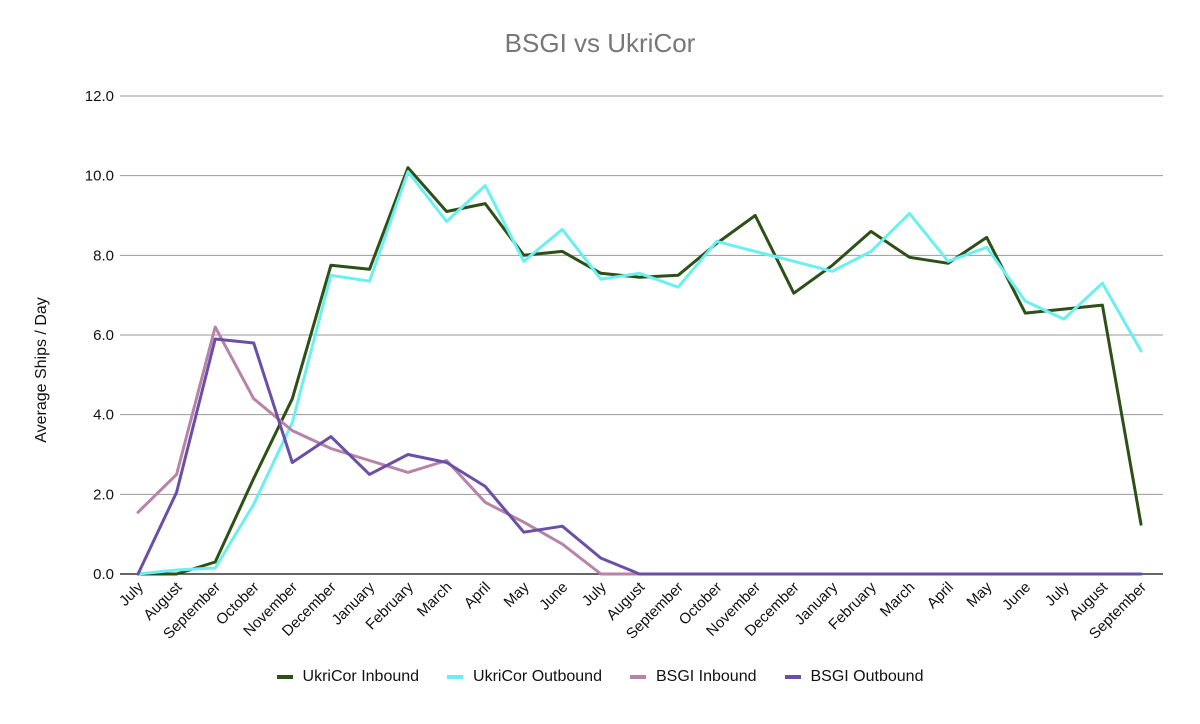 The height and width of the screenshot is (724, 1200). I want to click on legend-item: UkriCor Outbound, so click(524, 677).